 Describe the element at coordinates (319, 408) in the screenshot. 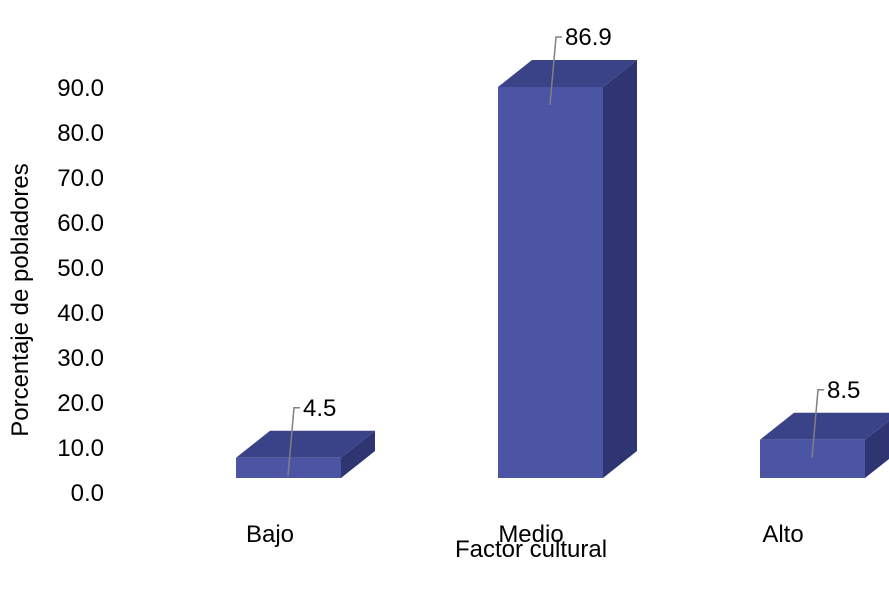

I see `data-label: 4.5` at that location.